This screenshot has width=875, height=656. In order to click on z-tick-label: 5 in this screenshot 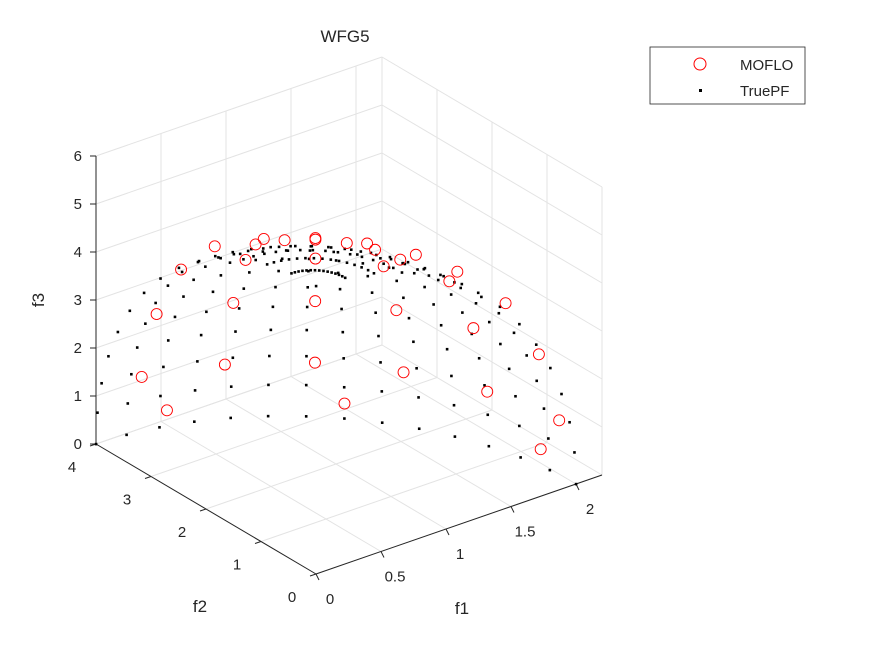, I will do `click(78, 204)`.